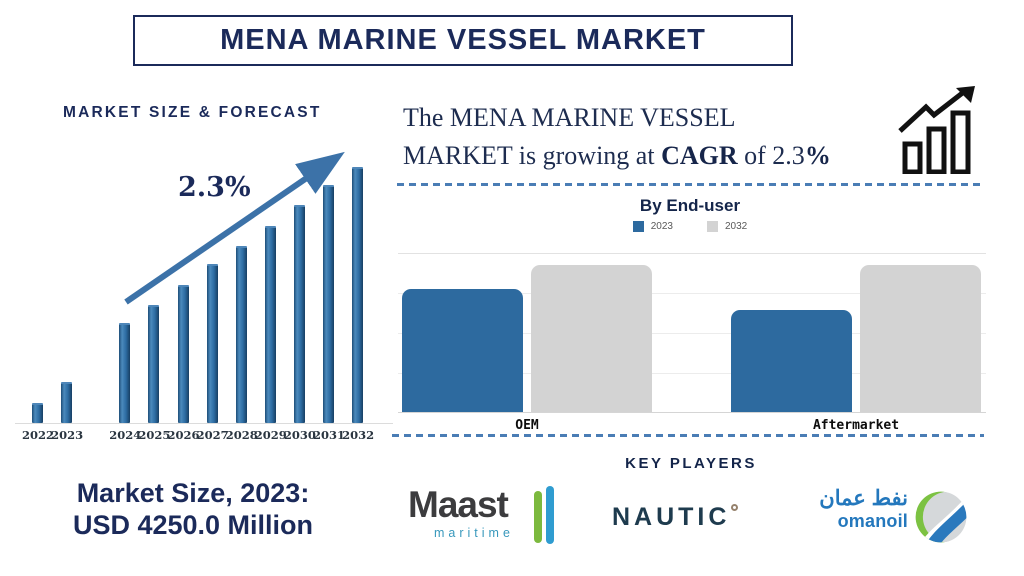 This screenshot has height=576, width=1024. Describe the element at coordinates (688, 435) in the screenshot. I see `dashed-divider-bottom` at that location.